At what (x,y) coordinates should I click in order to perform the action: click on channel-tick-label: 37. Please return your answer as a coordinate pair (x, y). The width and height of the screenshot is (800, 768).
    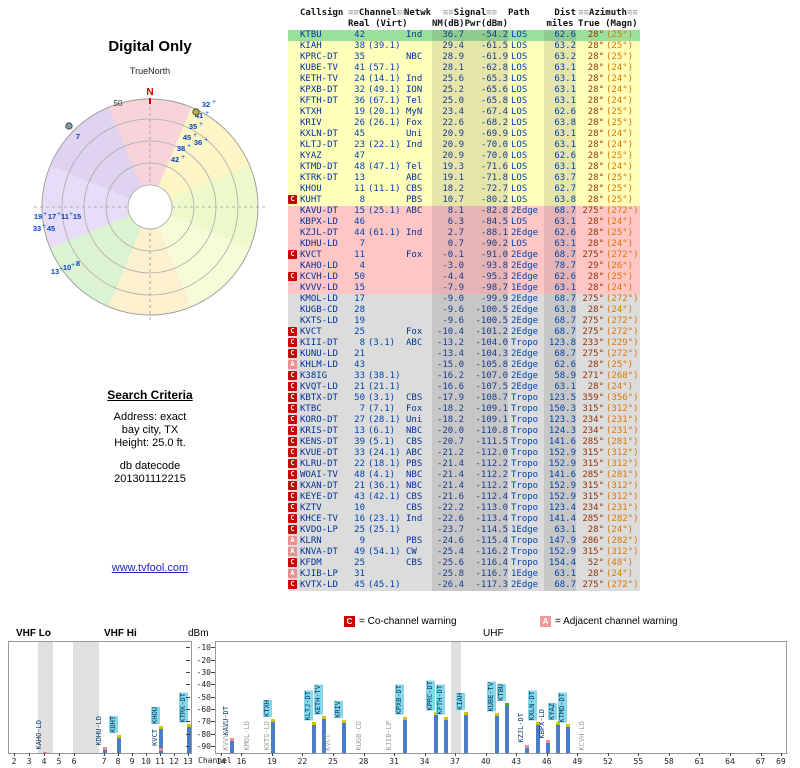
    Looking at the image, I should click on (455, 761).